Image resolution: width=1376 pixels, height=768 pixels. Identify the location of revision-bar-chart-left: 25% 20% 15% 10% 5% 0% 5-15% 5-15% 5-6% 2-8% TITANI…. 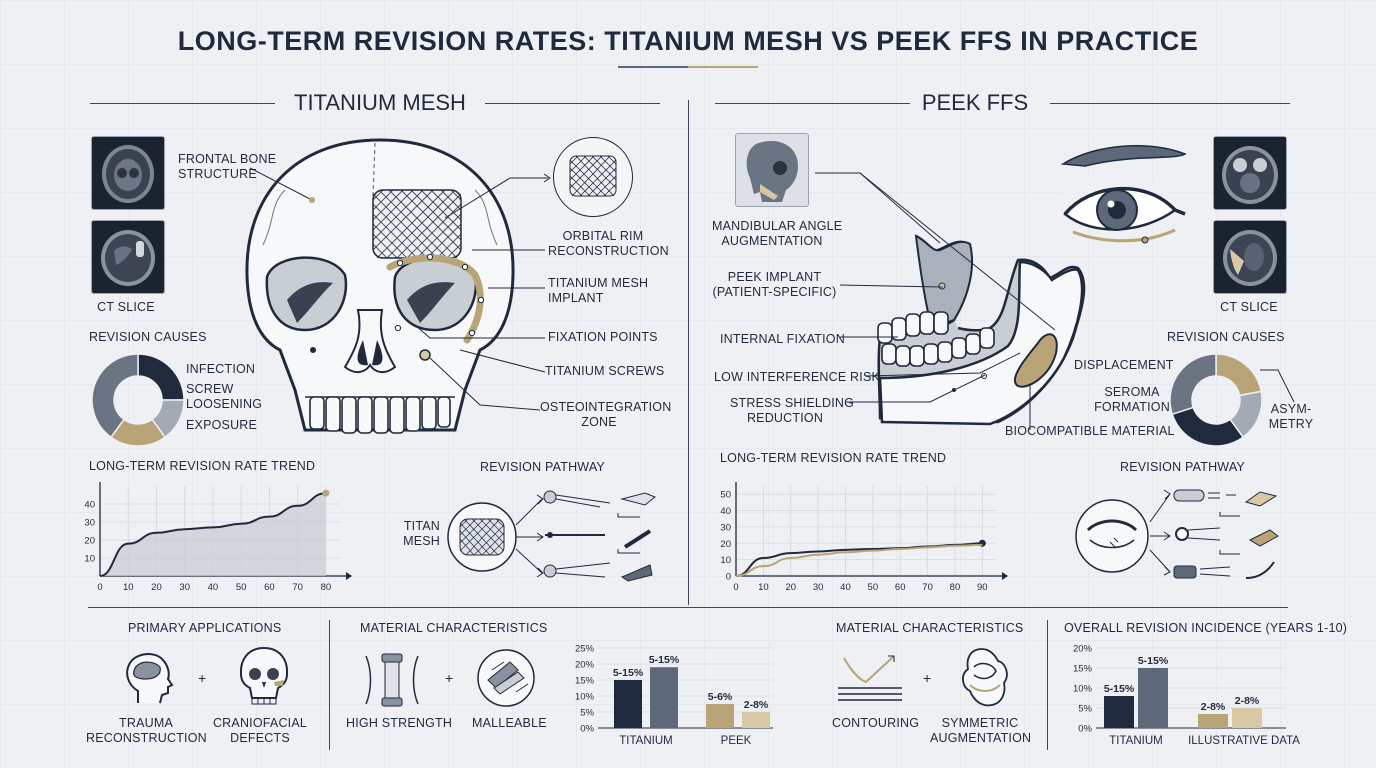
(674, 695).